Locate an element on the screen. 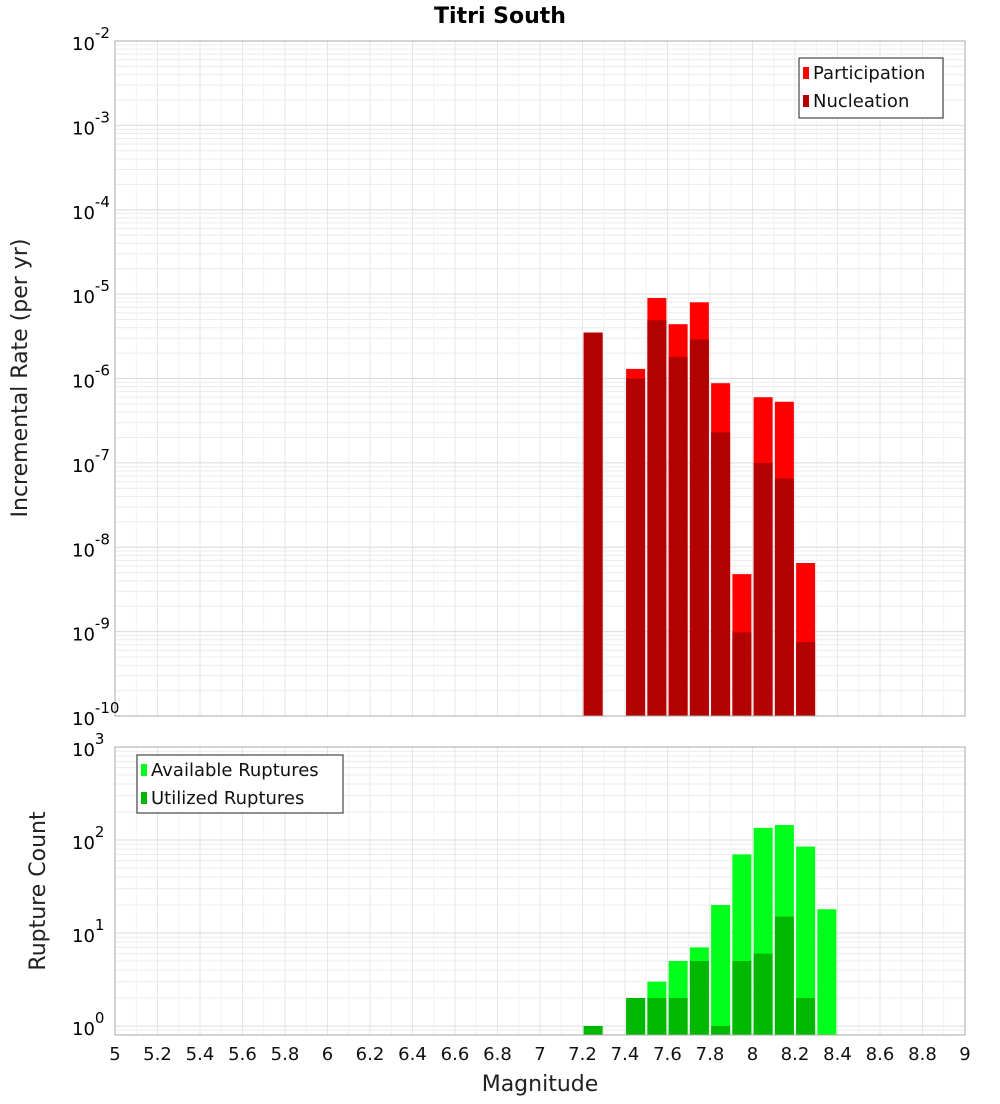 The image size is (1000, 1104). x-tick-label: 7.2 is located at coordinates (582, 1054).